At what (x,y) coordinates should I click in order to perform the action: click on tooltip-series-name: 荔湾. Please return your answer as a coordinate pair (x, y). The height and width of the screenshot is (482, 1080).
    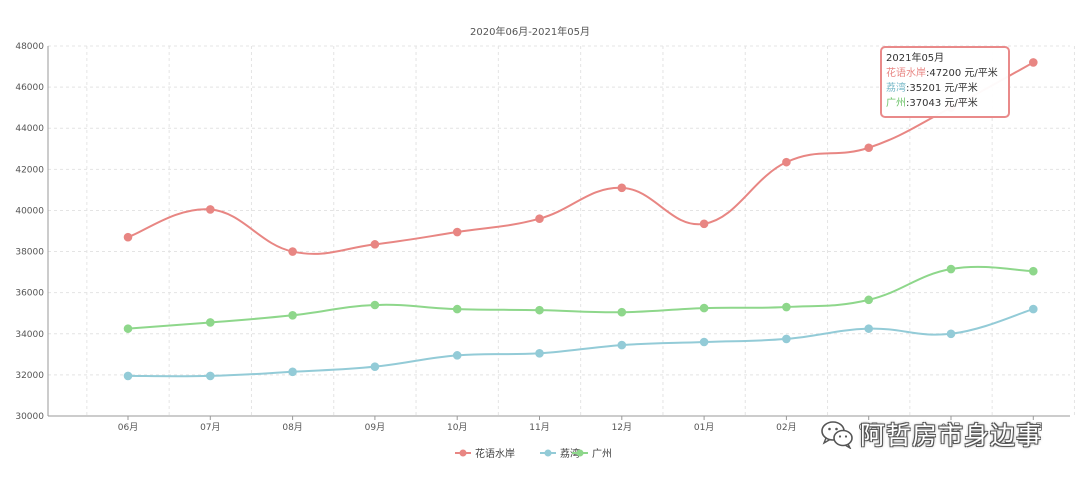
    Looking at the image, I should click on (896, 88).